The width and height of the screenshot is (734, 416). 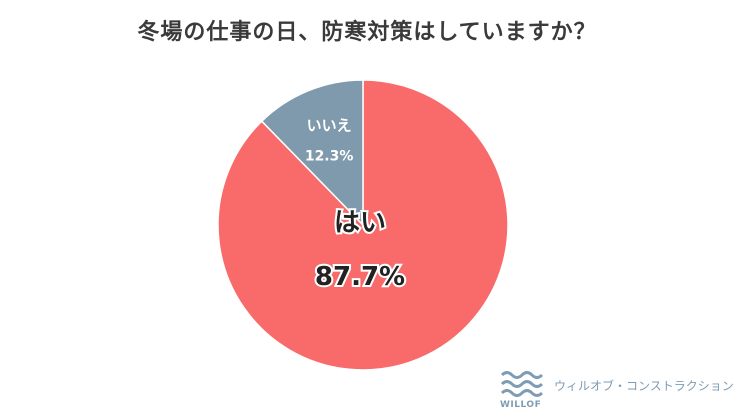 I want to click on company-name: ウィルオブ・コンストラクション, so click(x=644, y=386).